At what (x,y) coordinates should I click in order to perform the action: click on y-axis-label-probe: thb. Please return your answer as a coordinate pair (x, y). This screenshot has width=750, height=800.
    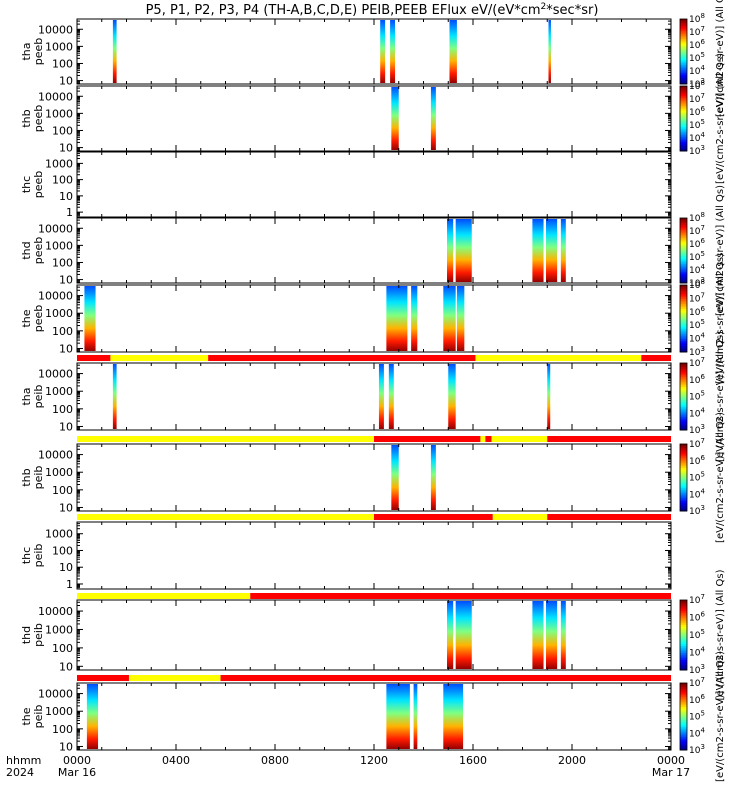
    Looking at the image, I should click on (26, 118).